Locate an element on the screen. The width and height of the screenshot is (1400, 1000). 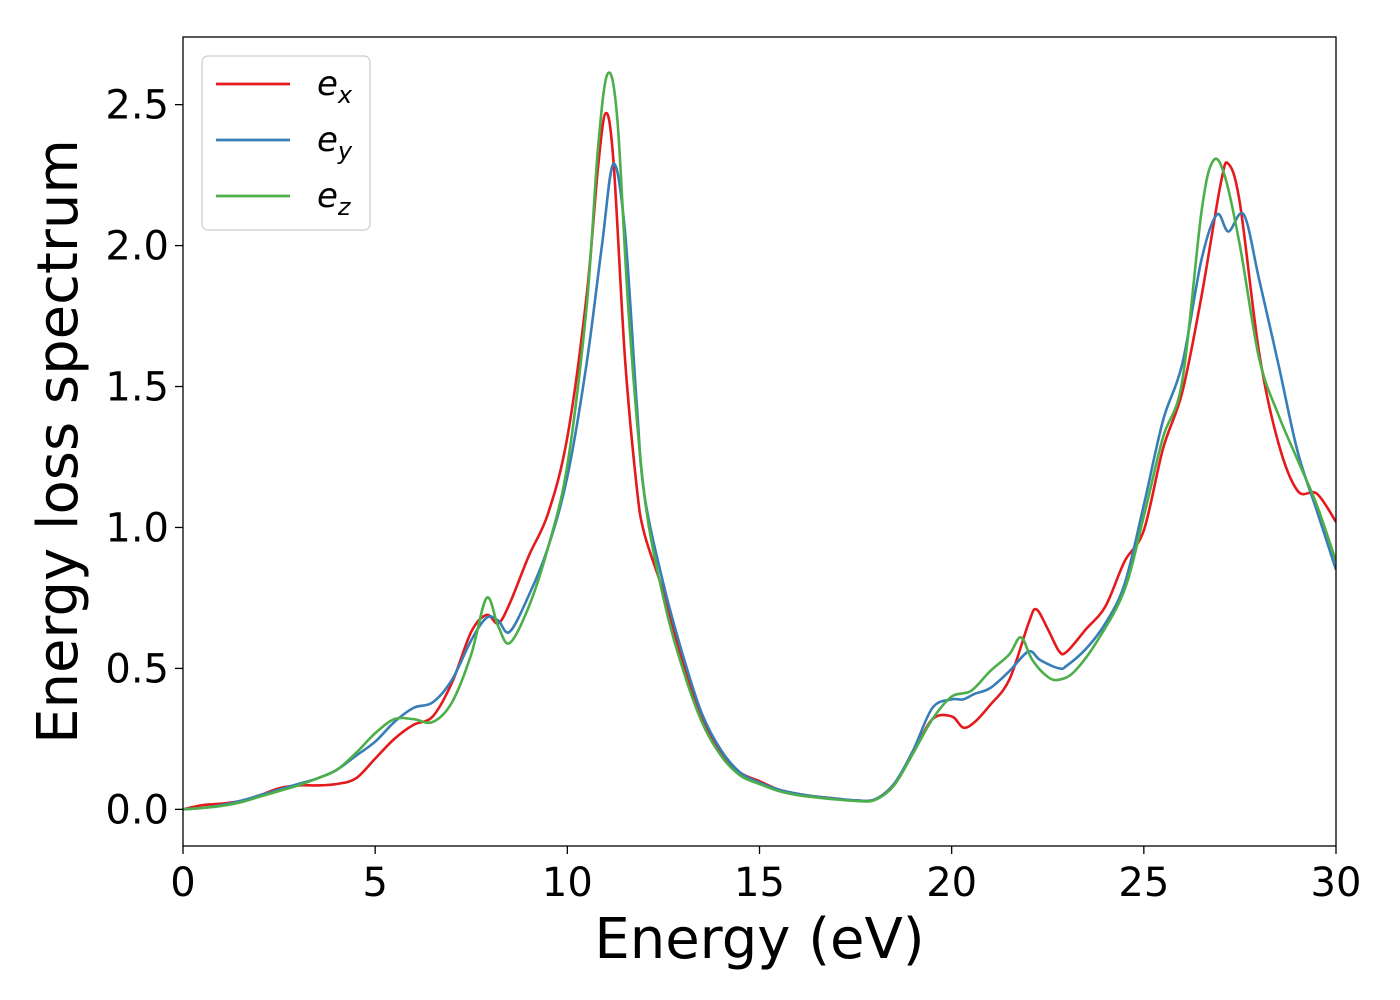
legend-label: ez is located at coordinates (334, 198).